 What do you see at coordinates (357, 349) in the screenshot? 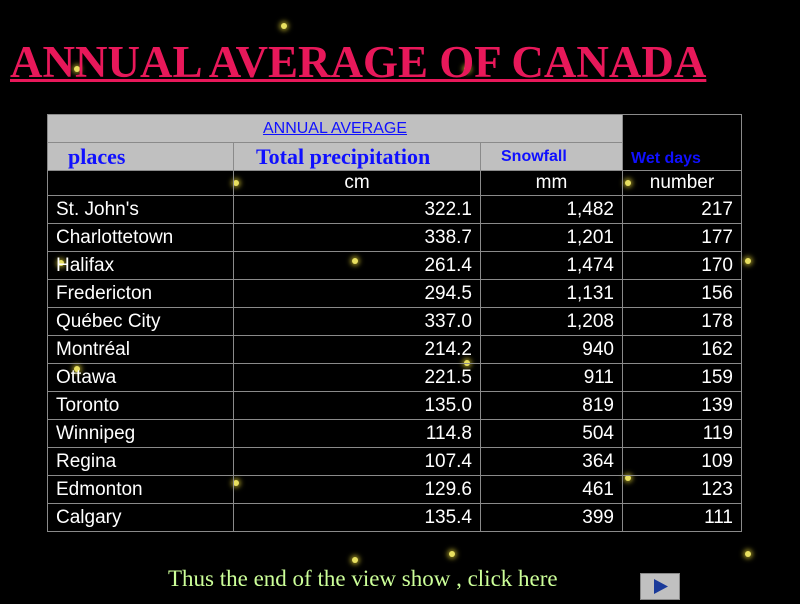
I see `value-cell: 214.2` at bounding box center [357, 349].